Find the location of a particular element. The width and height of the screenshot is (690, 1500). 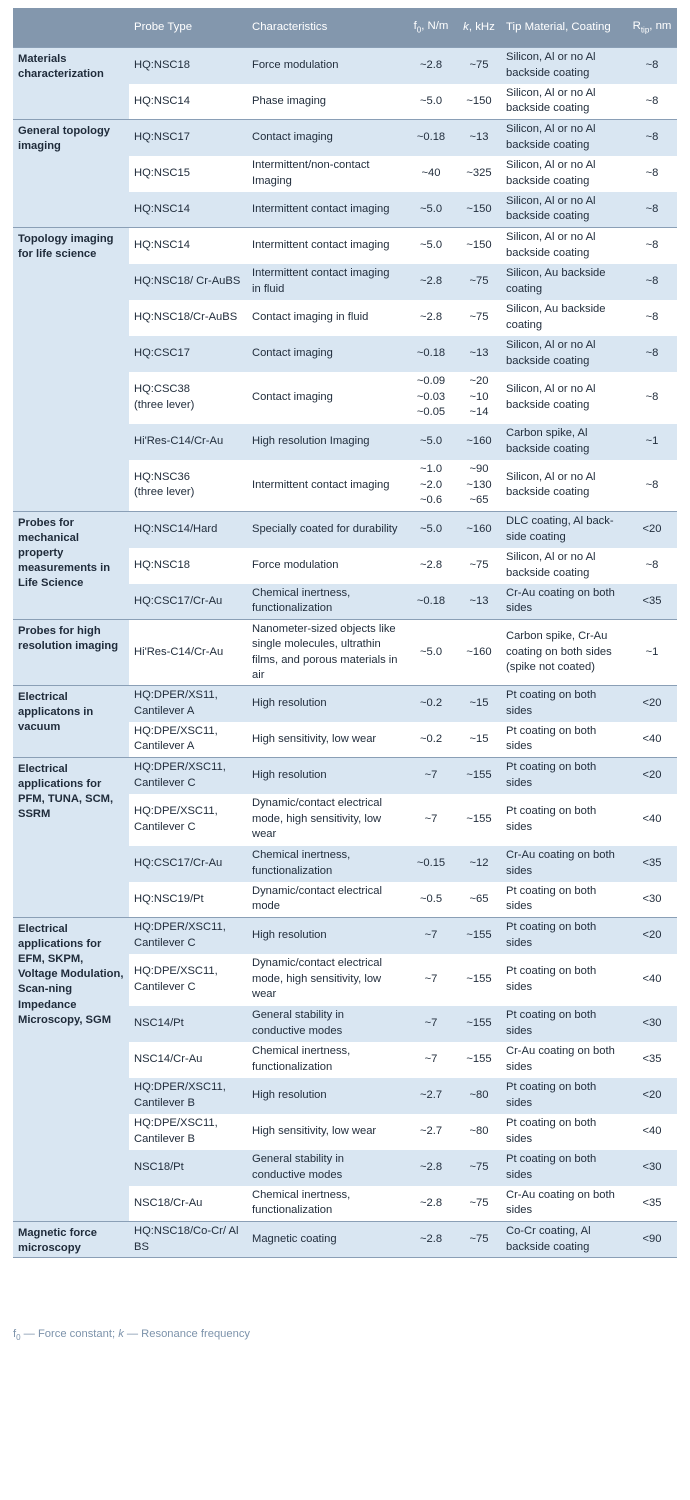

characteristics-cell: Intermittent contact imaging is located at coordinates (326, 209).